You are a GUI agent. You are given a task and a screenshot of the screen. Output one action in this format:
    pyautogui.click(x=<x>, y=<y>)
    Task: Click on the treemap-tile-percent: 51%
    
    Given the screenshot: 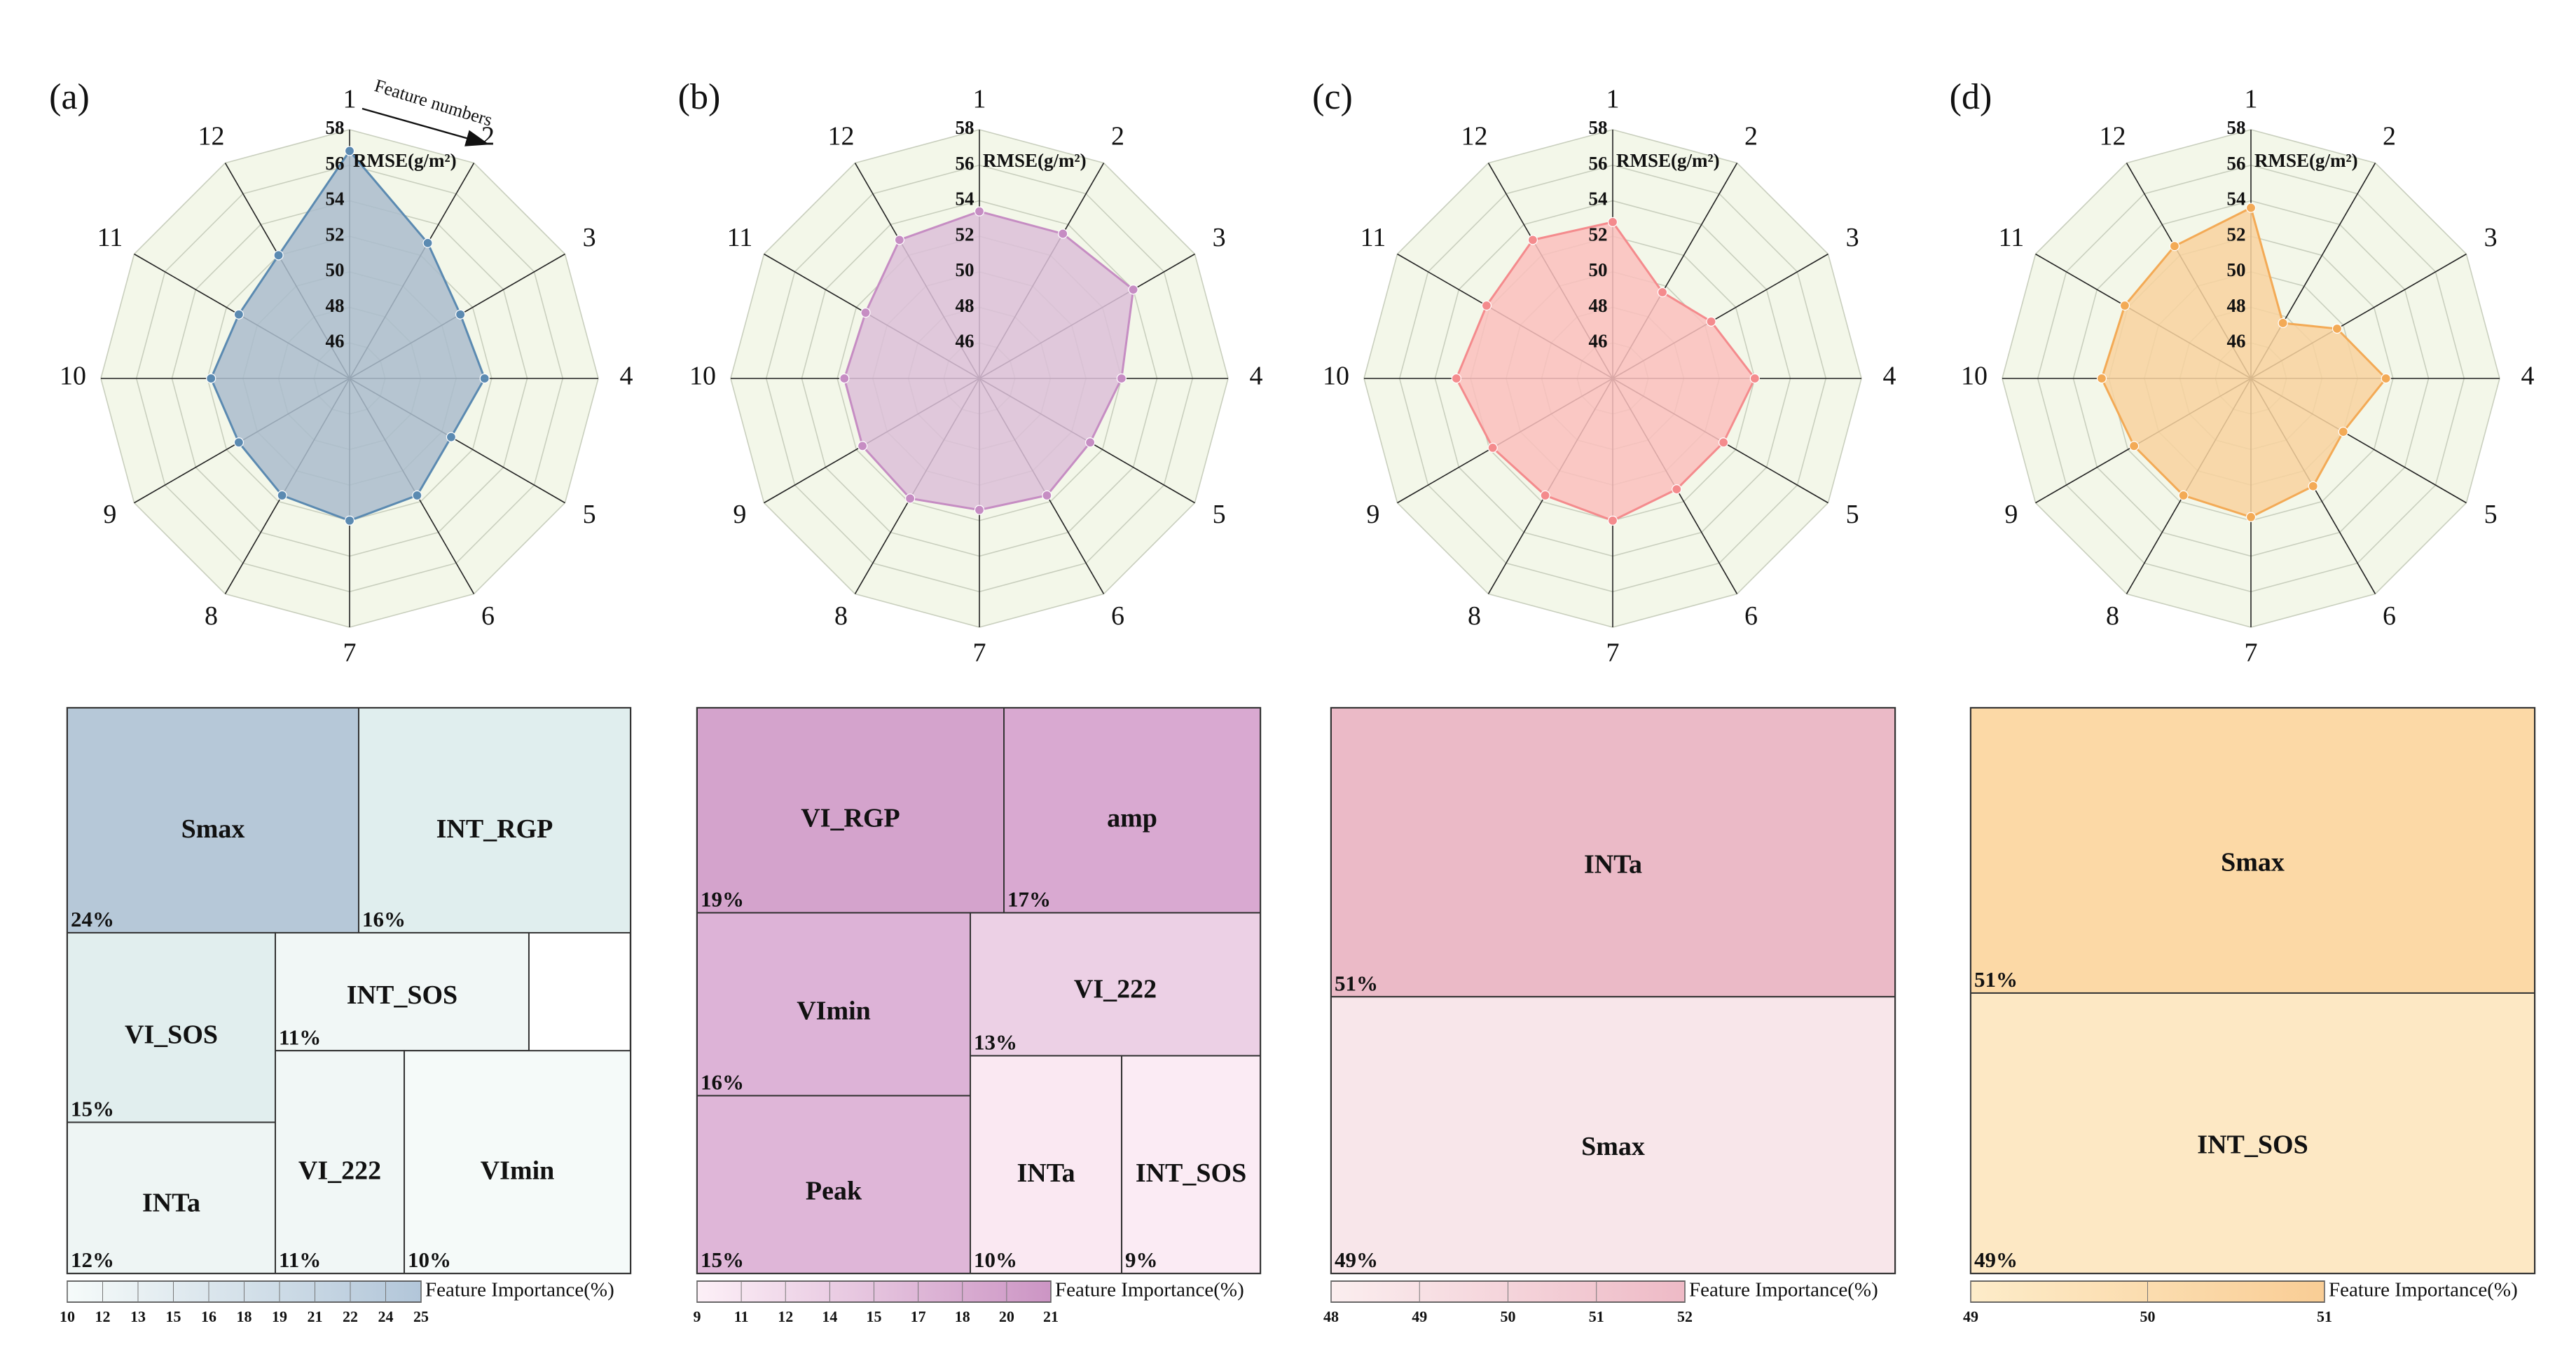 What is the action you would take?
    pyautogui.click(x=1356, y=983)
    